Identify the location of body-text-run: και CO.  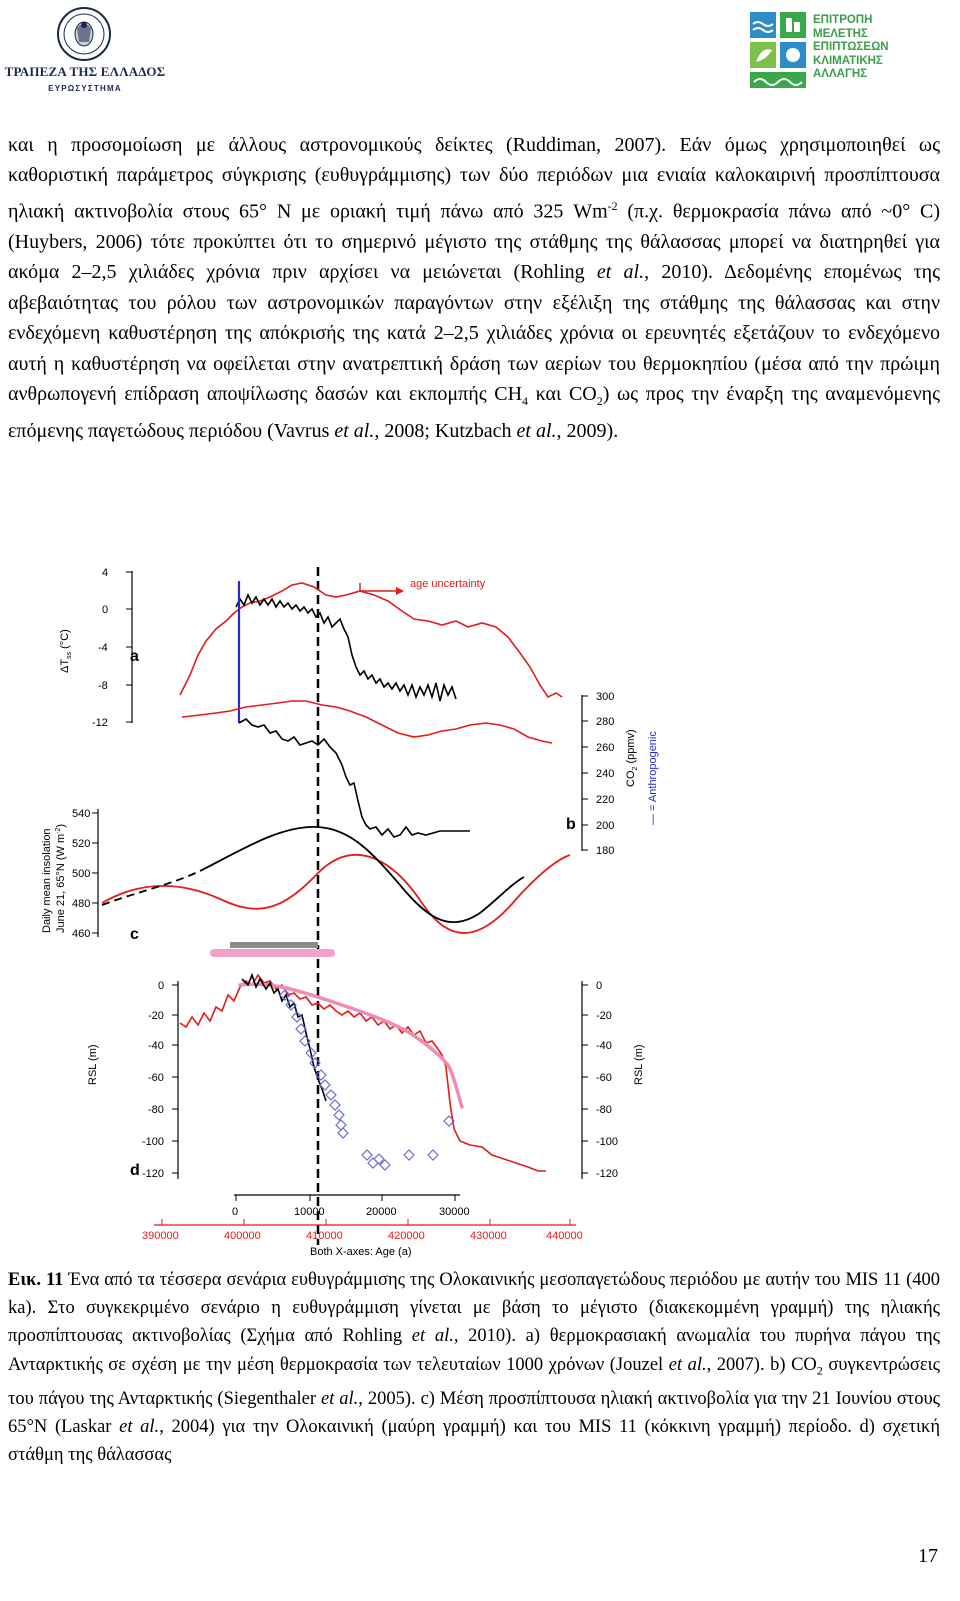
(562, 393).